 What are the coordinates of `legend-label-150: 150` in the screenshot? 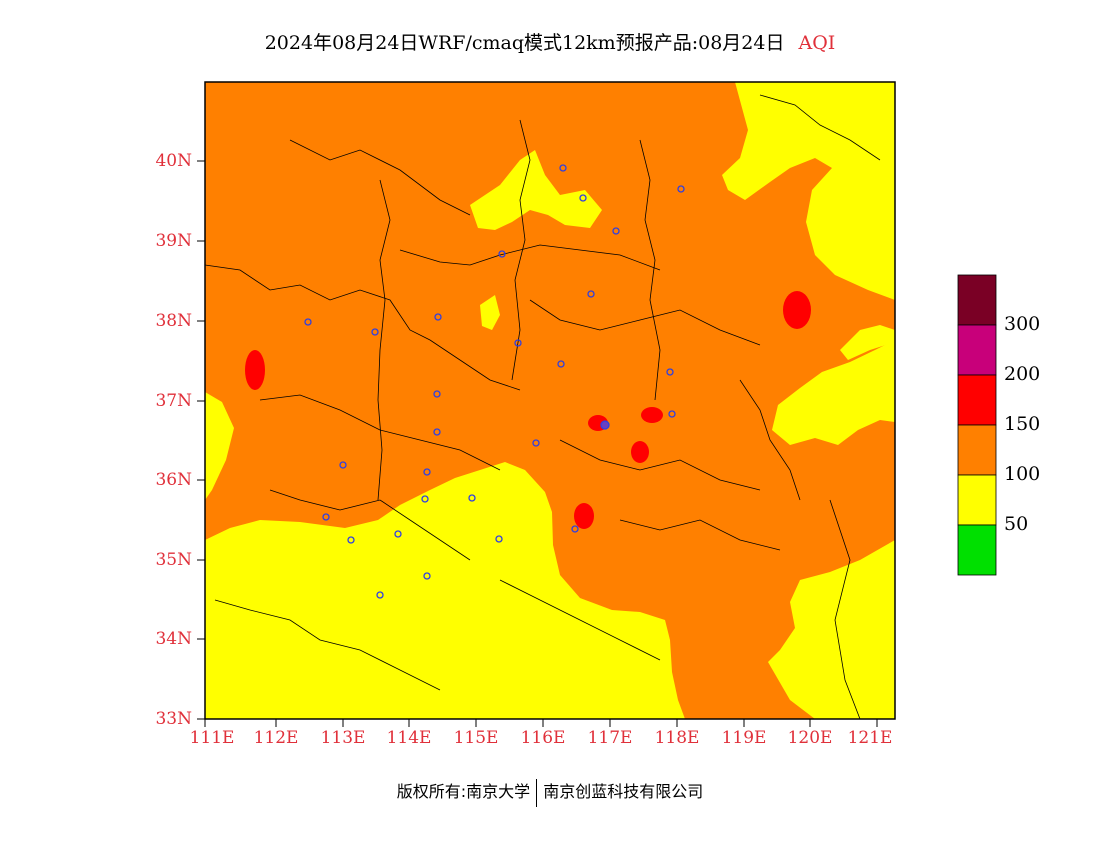 It's located at (1022, 424).